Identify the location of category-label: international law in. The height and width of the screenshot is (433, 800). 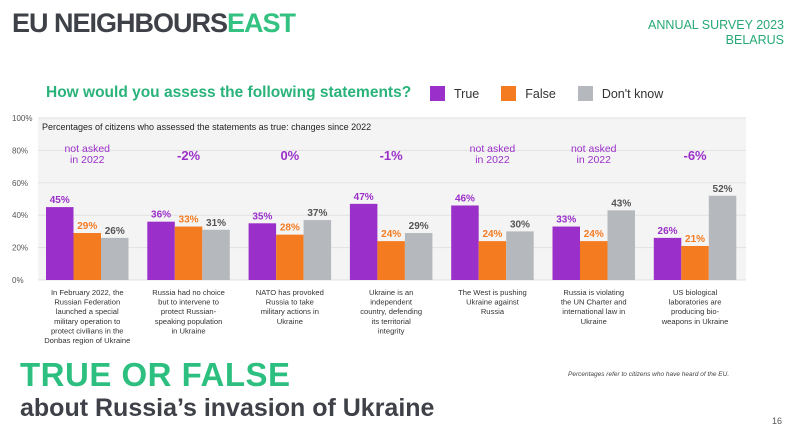
(593, 311).